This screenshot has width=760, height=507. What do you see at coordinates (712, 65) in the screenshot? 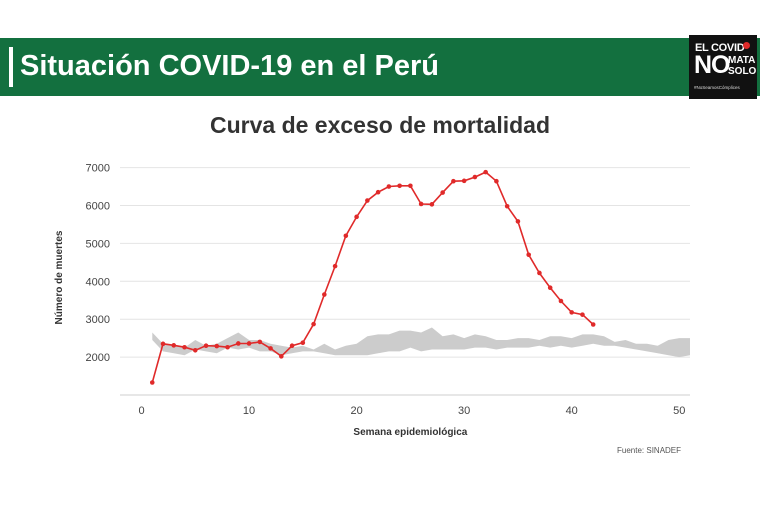
I see `logo-line-2: NO` at bounding box center [712, 65].